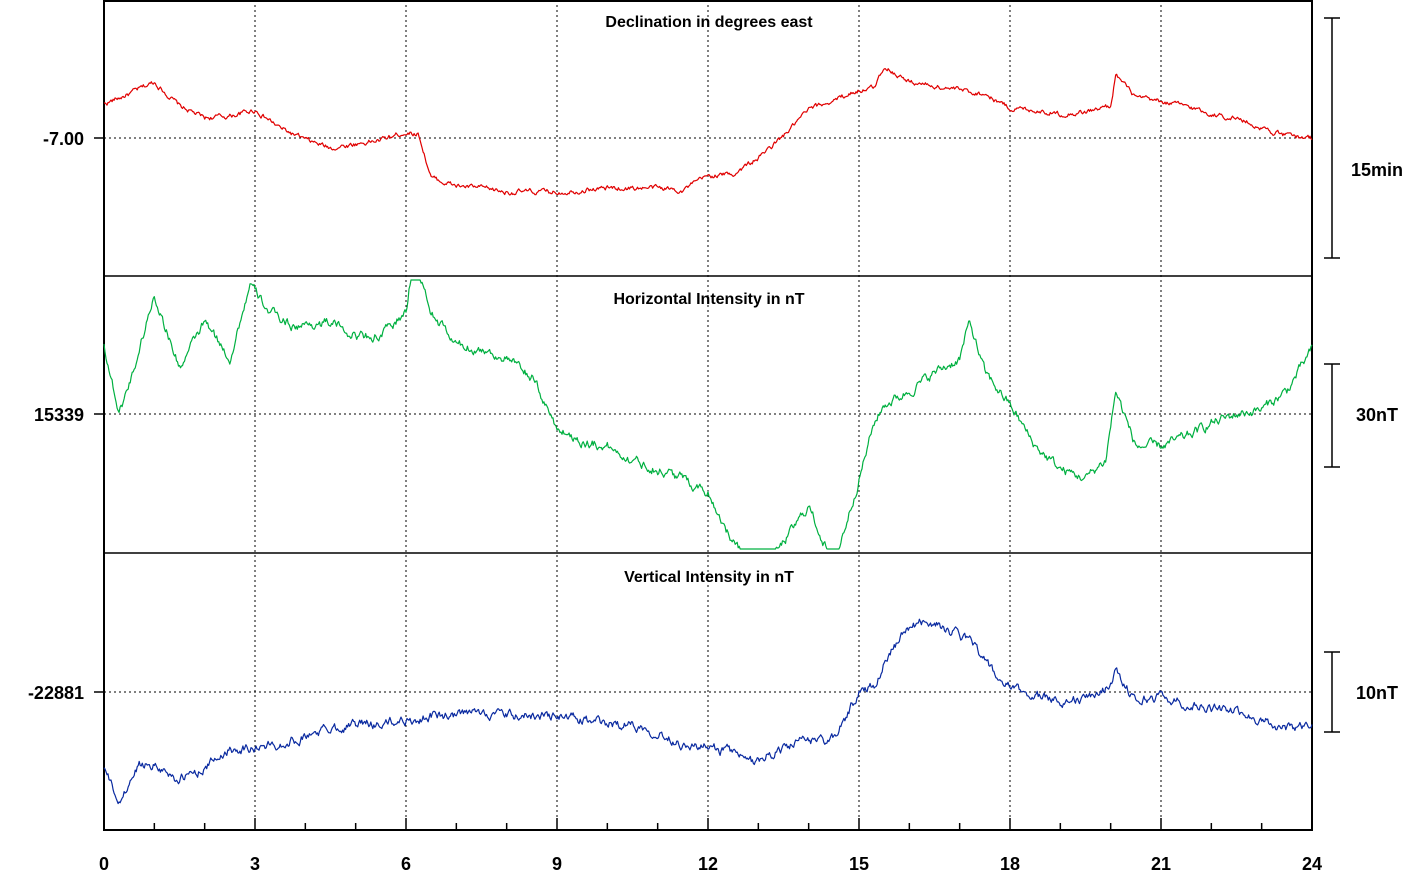  Describe the element at coordinates (708, 299) in the screenshot. I see `horizontal-panel-title: Horizontal Intensity in nT` at that location.